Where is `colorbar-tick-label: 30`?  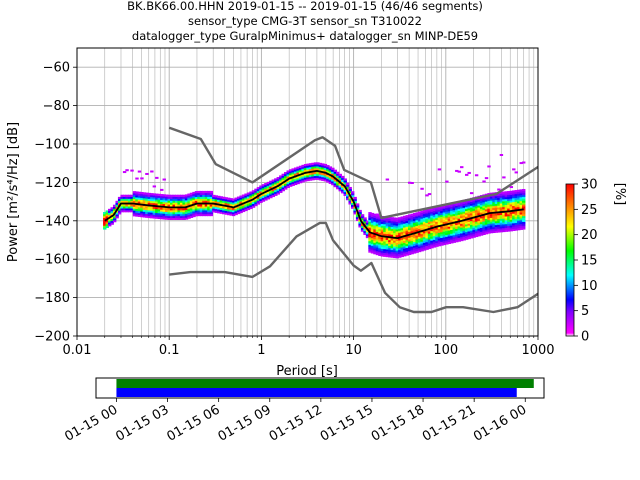 colorbar-tick-label: 30 is located at coordinates (589, 185).